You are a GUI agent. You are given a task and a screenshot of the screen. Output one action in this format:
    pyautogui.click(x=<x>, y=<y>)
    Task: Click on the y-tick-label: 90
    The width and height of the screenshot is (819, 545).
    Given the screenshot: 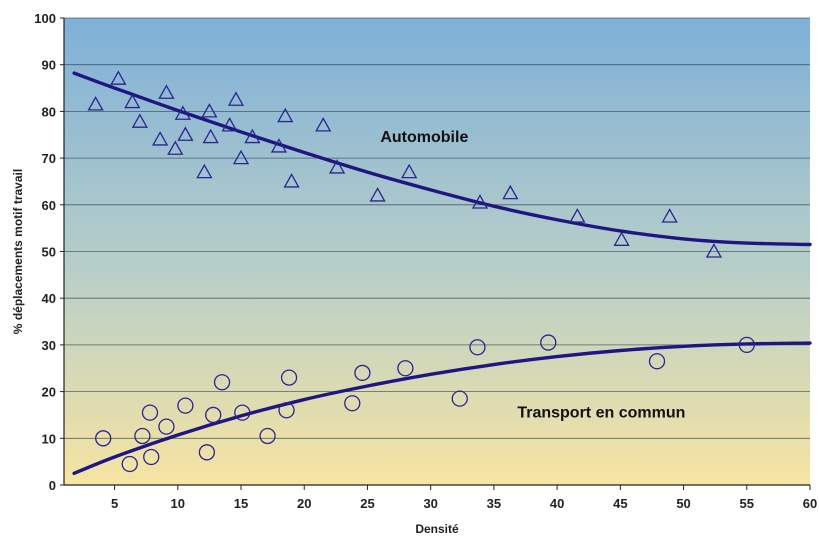 What is the action you would take?
    pyautogui.click(x=49, y=65)
    